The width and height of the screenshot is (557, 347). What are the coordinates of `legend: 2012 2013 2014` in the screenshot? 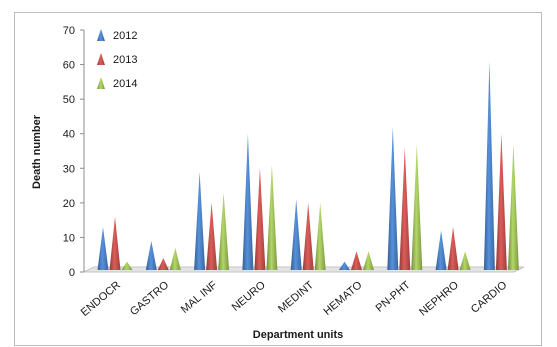 It's located at (117, 59).